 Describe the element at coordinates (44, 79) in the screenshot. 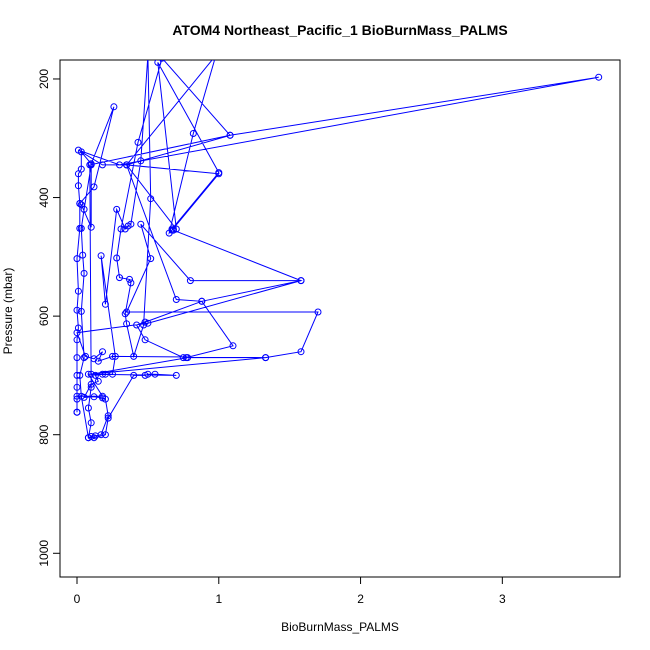

I see `y-tick-label: 200` at that location.